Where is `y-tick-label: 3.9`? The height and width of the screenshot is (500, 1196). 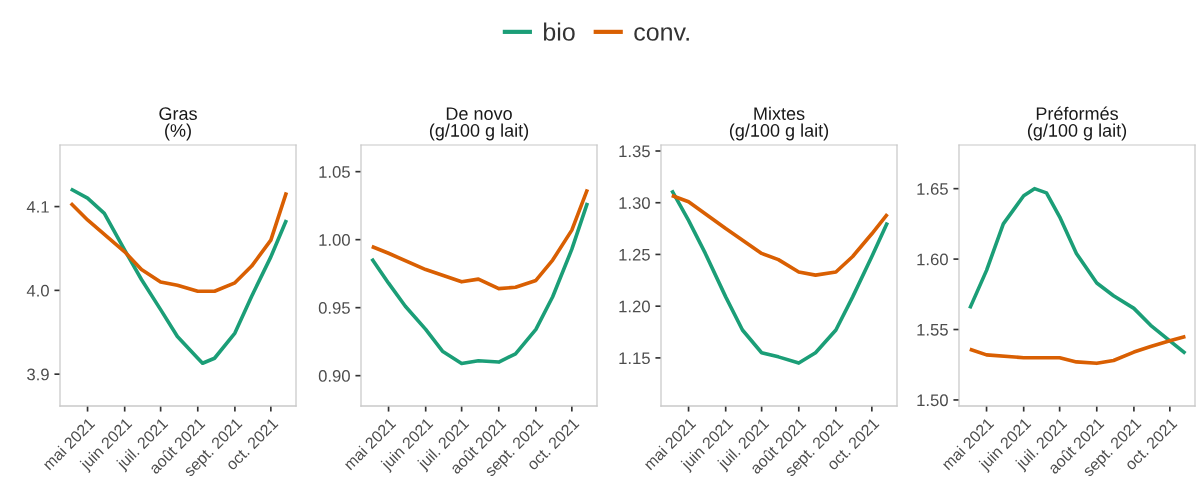
y-tick-label: 3.9 is located at coordinates (38, 374).